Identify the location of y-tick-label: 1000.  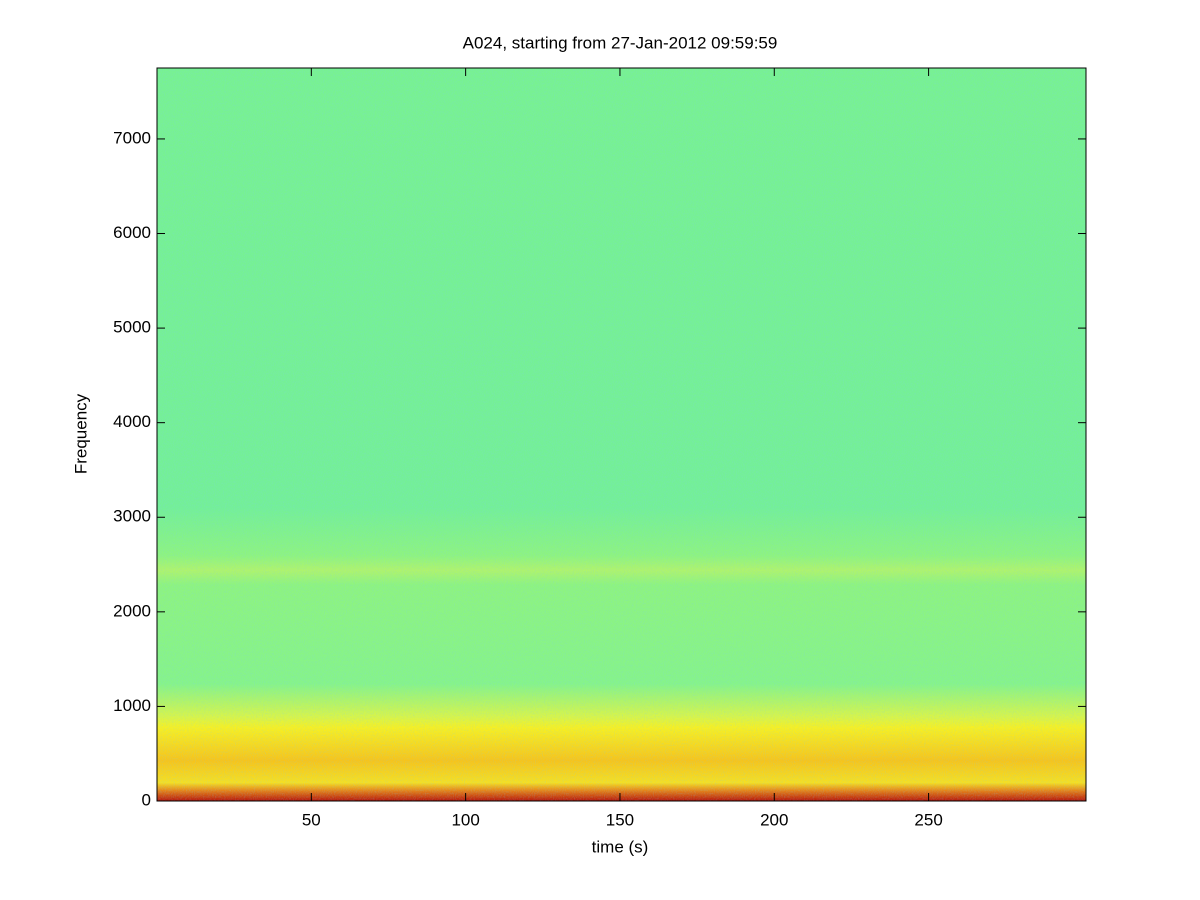
(132, 705).